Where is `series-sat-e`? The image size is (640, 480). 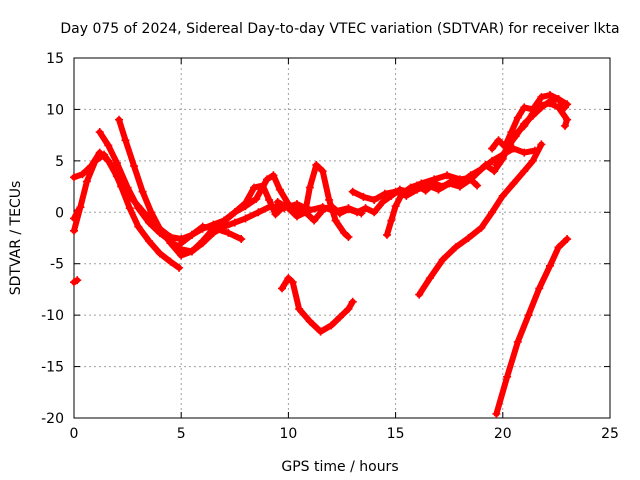 series-sat-e is located at coordinates (265, 204).